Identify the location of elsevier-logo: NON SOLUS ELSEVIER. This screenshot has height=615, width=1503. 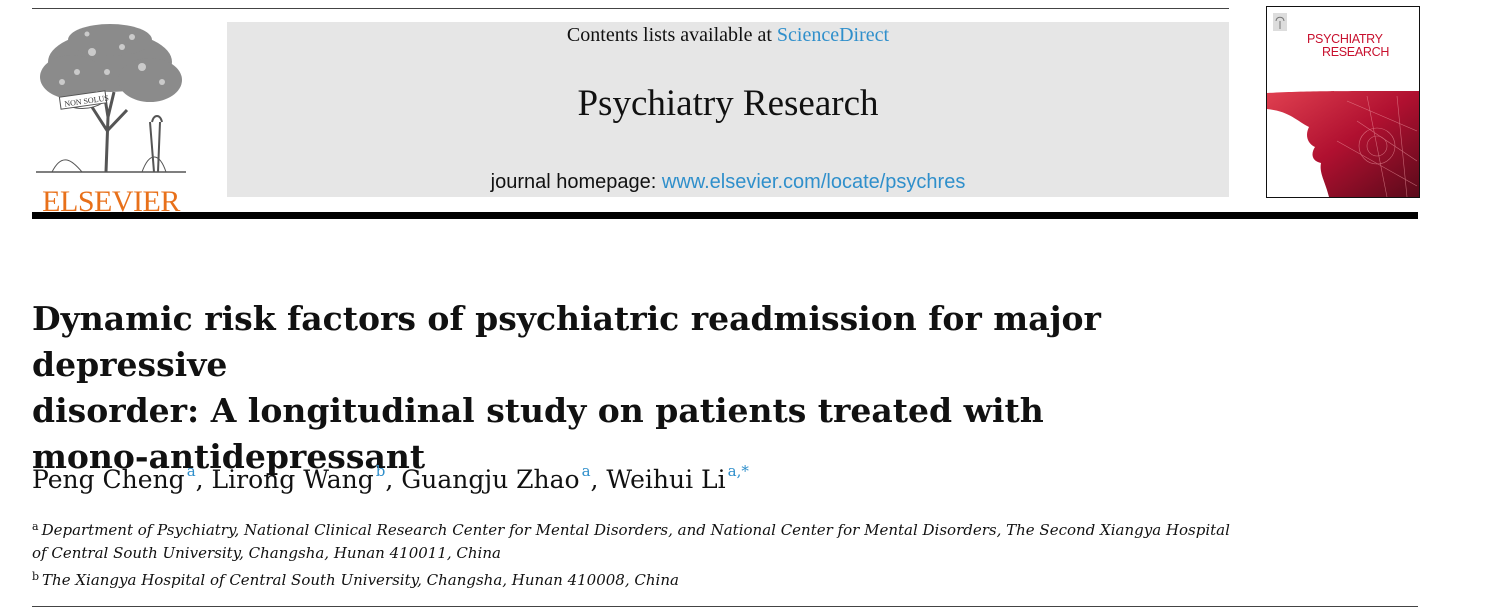
(111, 119).